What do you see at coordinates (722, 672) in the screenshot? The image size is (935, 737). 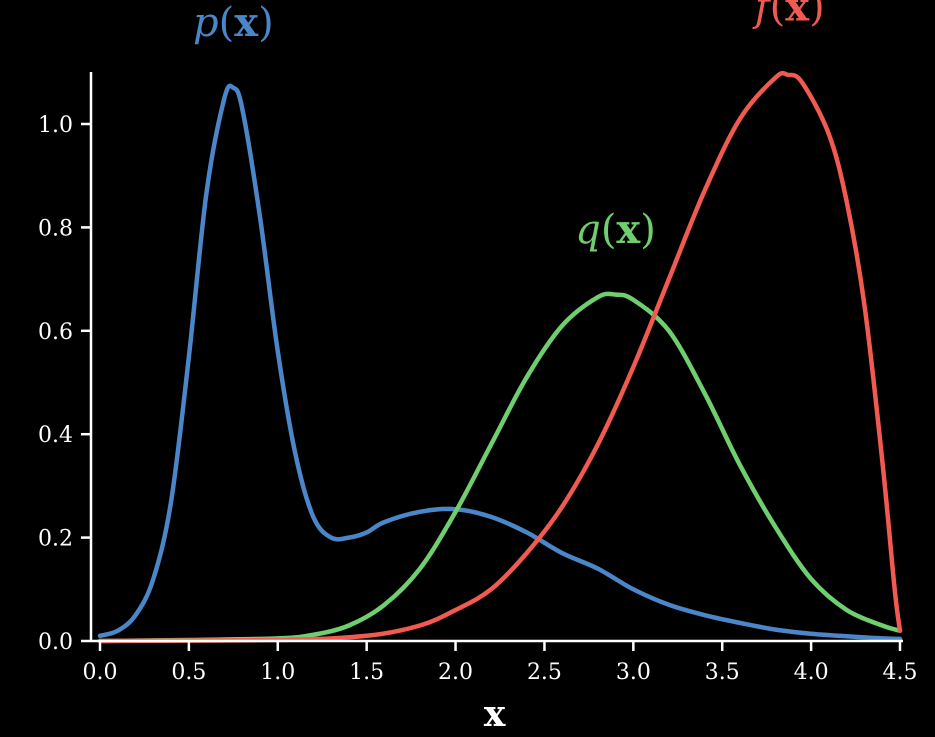 I see `x-tick-label: 3.5` at bounding box center [722, 672].